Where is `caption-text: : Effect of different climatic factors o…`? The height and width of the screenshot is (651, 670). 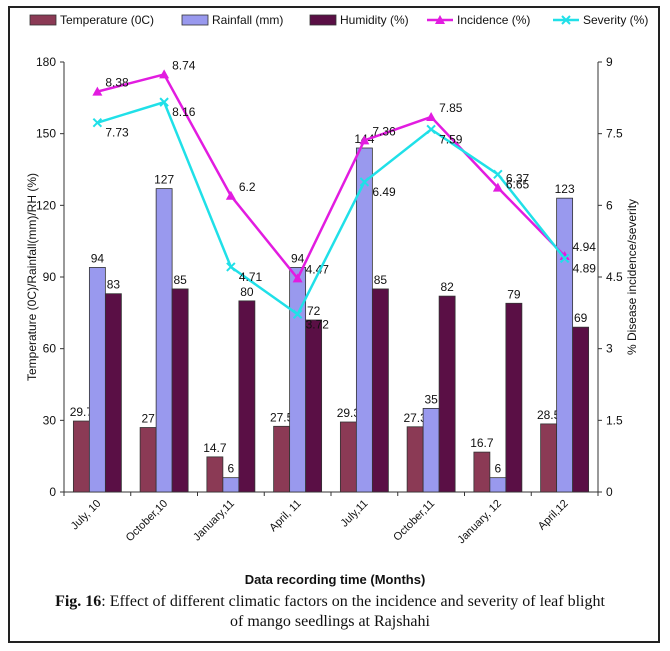
caption-text: : Effect of different climatic factors o… is located at coordinates (353, 611).